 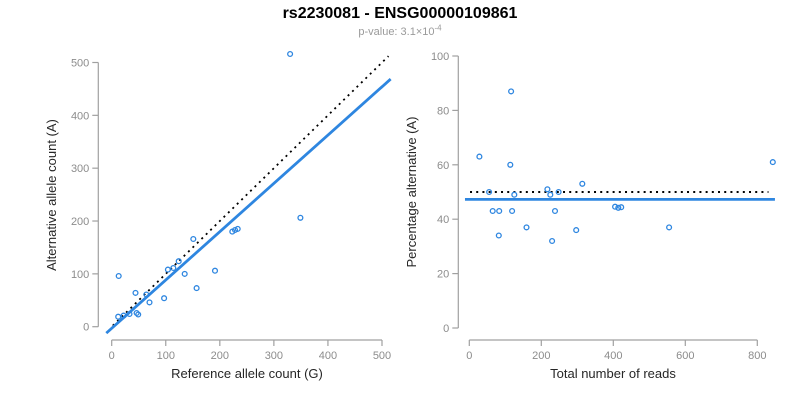 I want to click on figure-title: rs2230081 - ENSG00000109861, so click(x=400, y=13).